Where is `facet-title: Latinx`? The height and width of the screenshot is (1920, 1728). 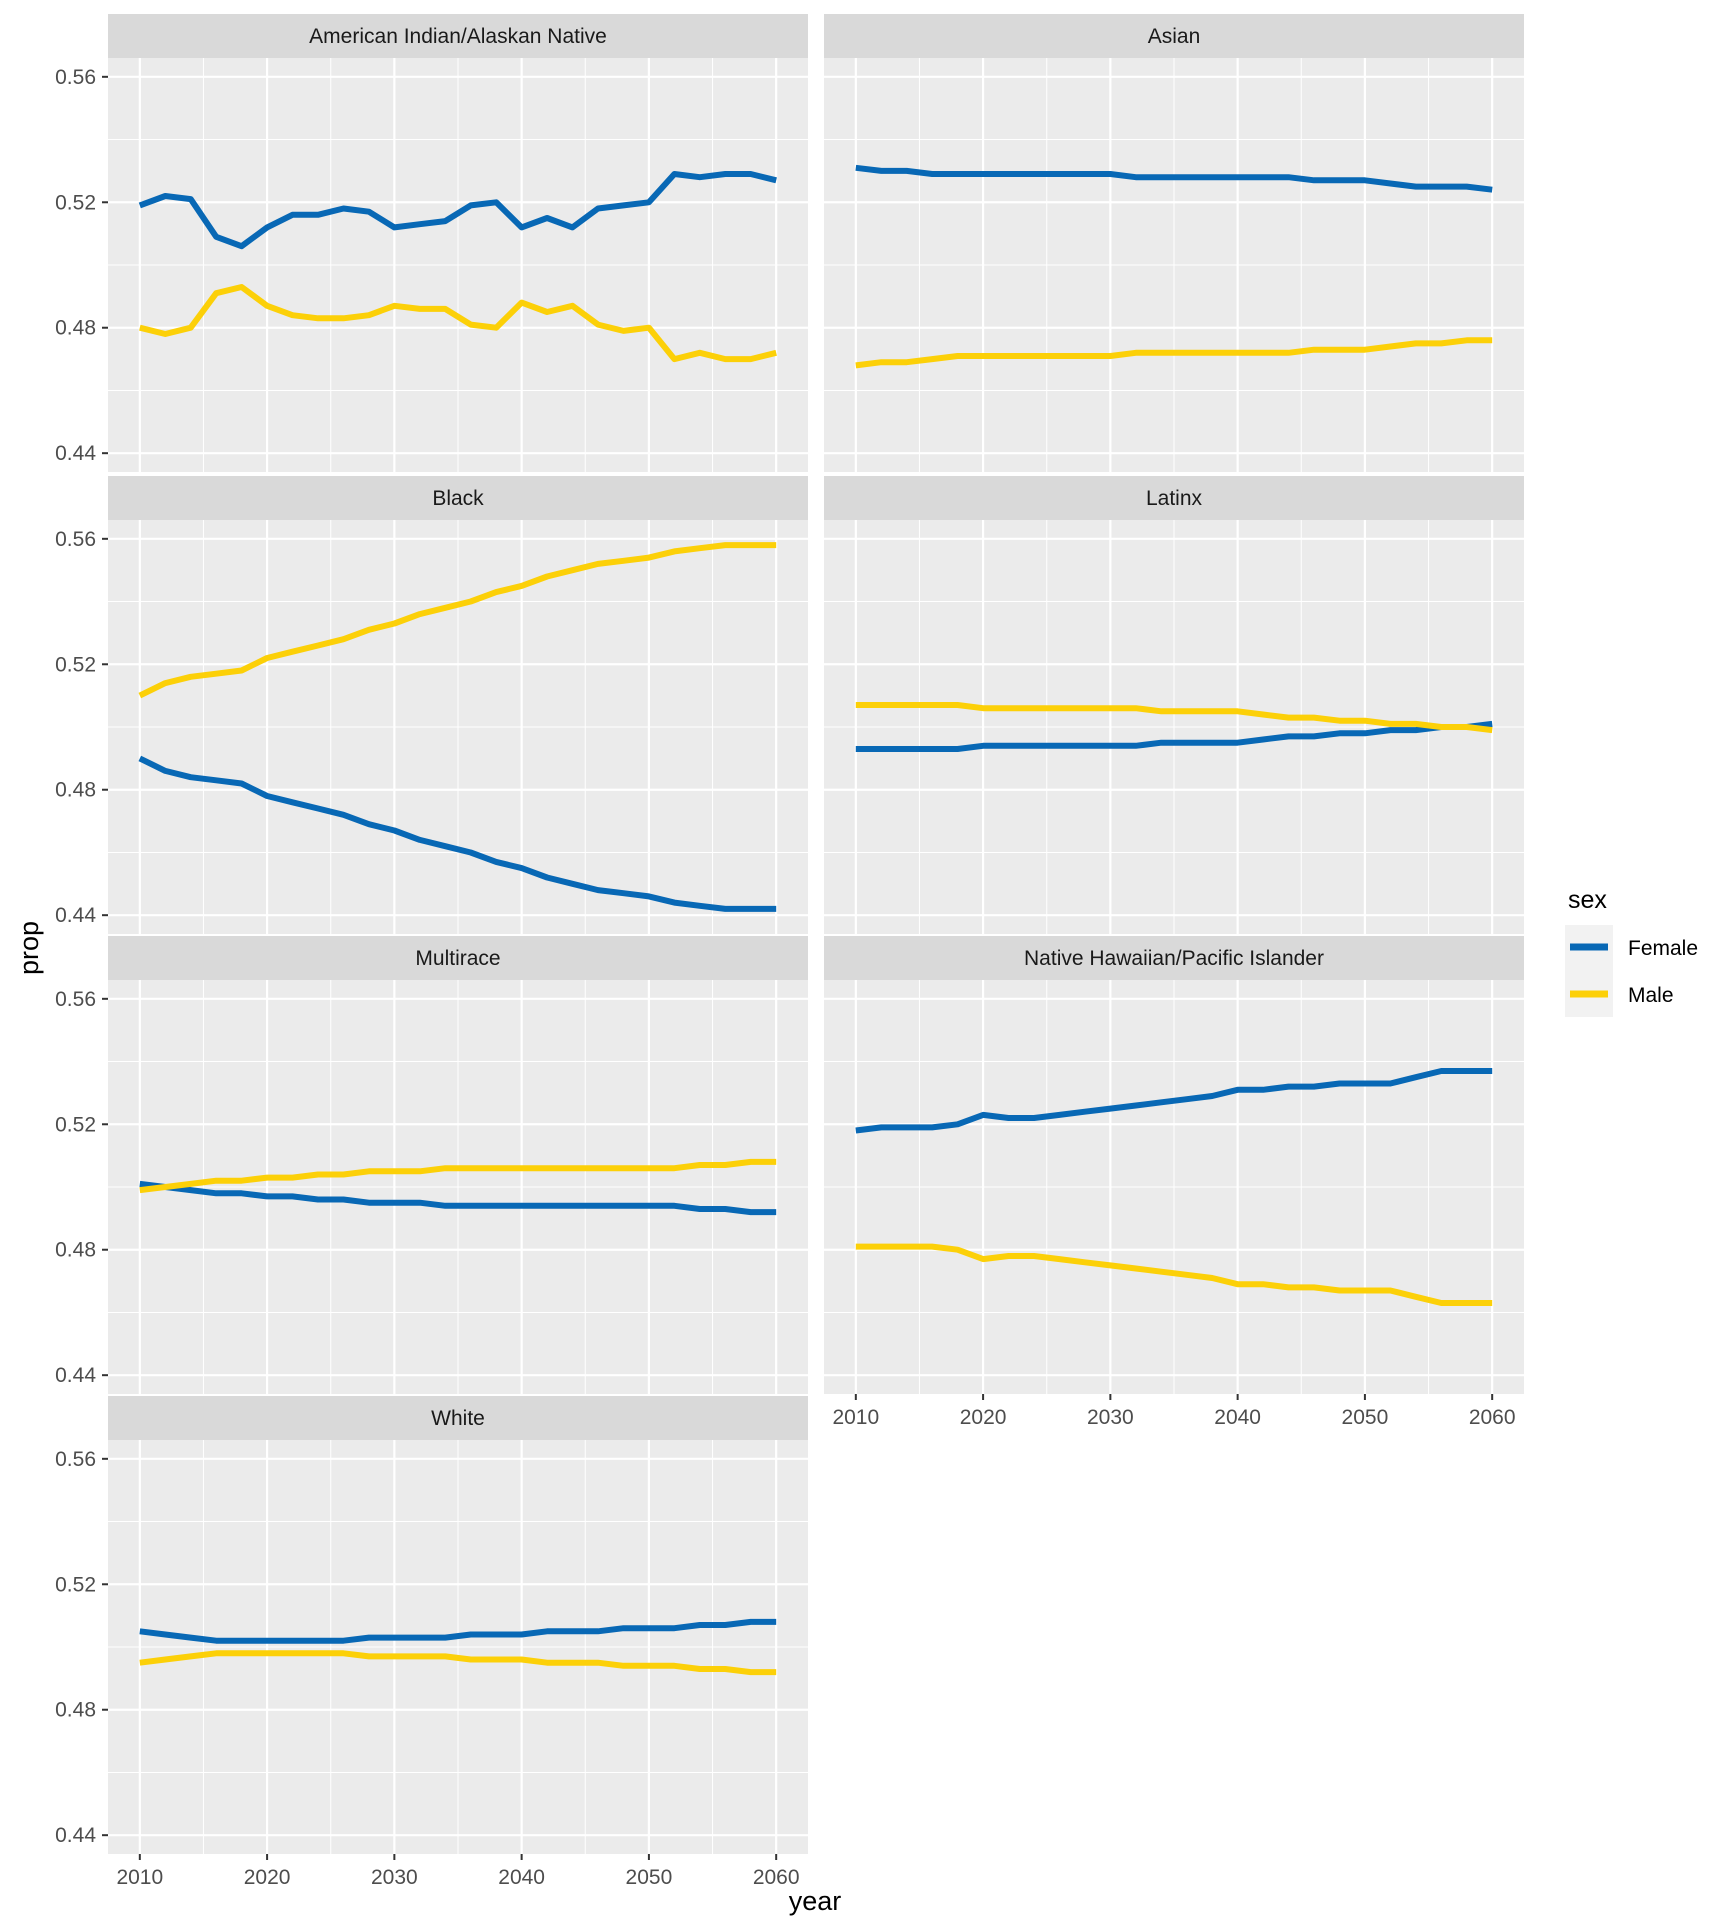 facet-title: Latinx is located at coordinates (1174, 498).